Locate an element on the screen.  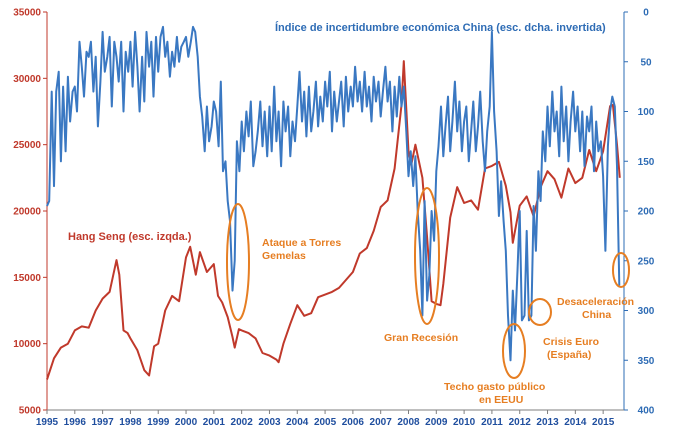
x-tick-label: 2003 is located at coordinates (269, 422).